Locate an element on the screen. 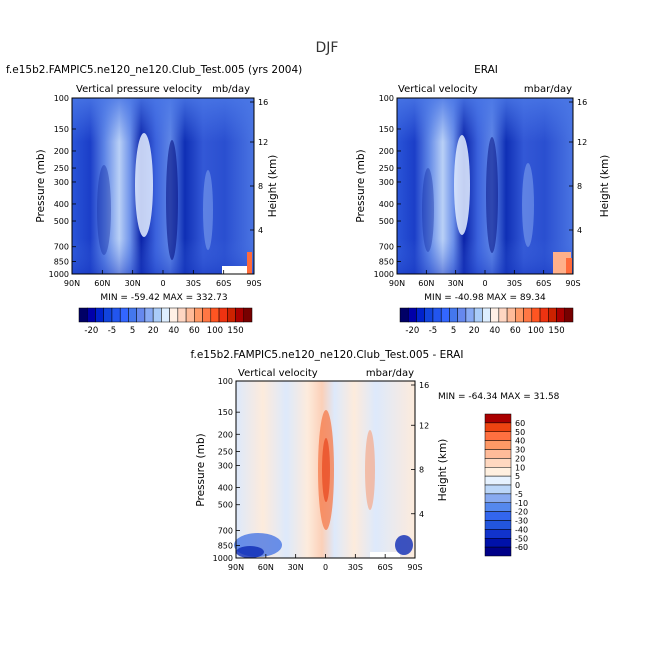 This screenshot has height=654, width=654. colorbar-label: -40 is located at coordinates (521, 529).